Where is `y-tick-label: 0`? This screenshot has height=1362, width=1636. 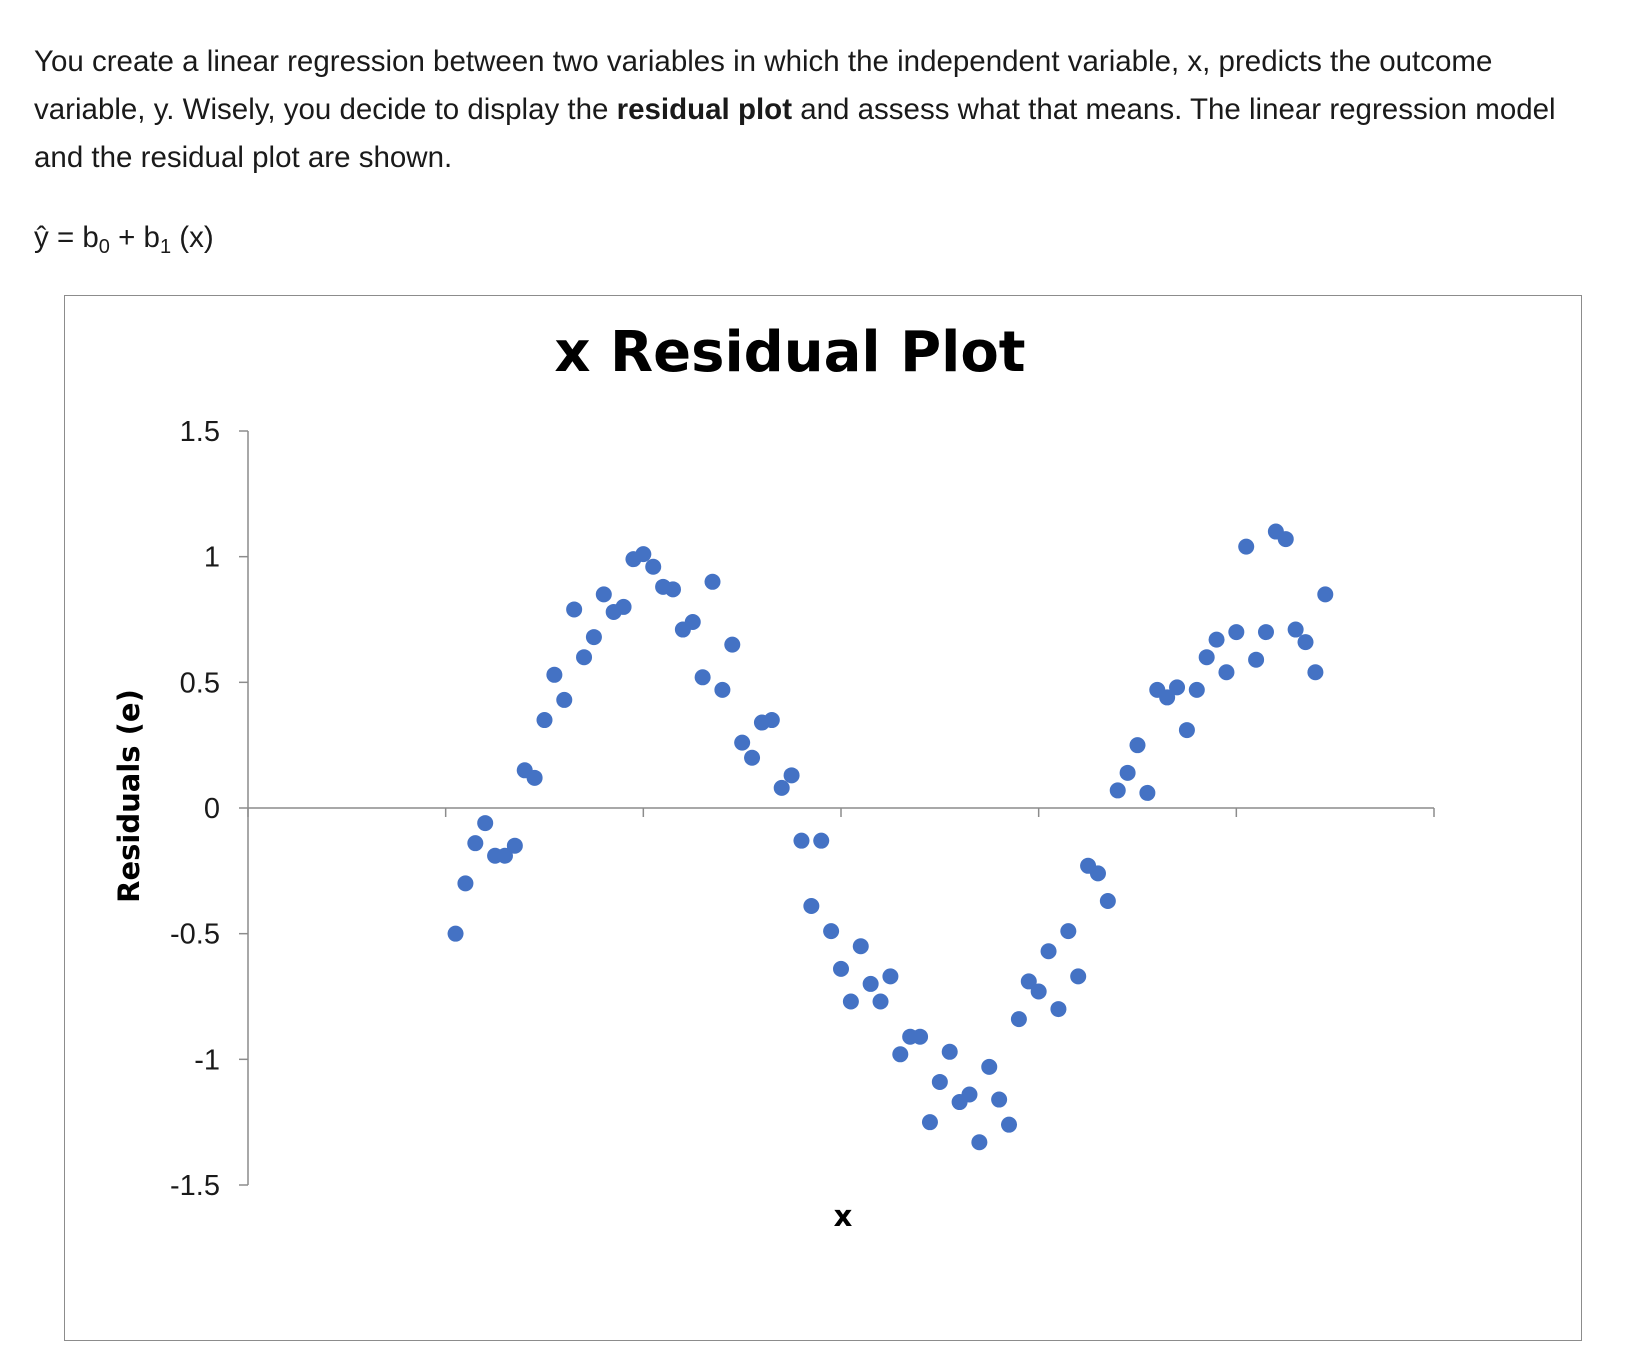 y-tick-label: 0 is located at coordinates (212, 809).